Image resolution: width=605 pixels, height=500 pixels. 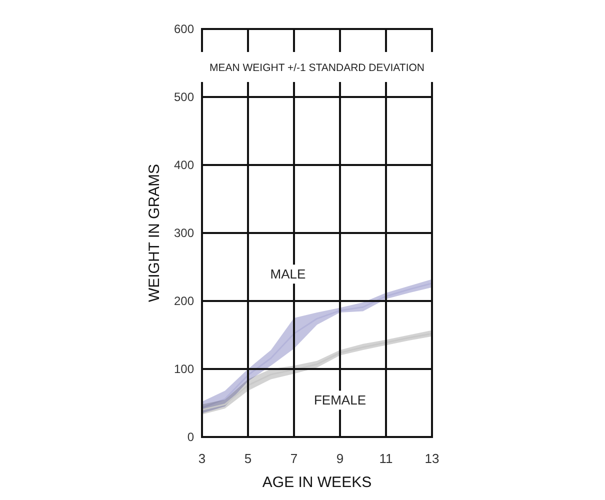 What do you see at coordinates (340, 458) in the screenshot?
I see `x-tick-label: 9` at bounding box center [340, 458].